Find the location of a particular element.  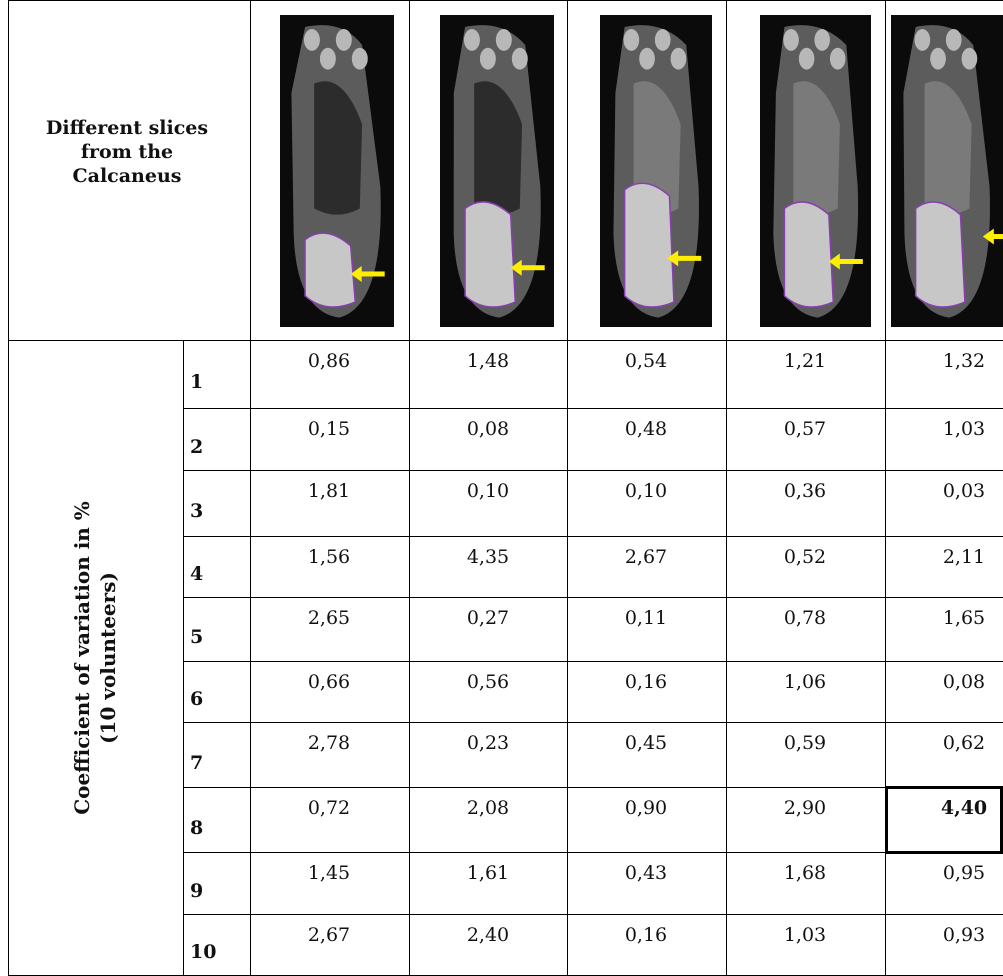

value-cell: 1,21 is located at coordinates (805, 361).